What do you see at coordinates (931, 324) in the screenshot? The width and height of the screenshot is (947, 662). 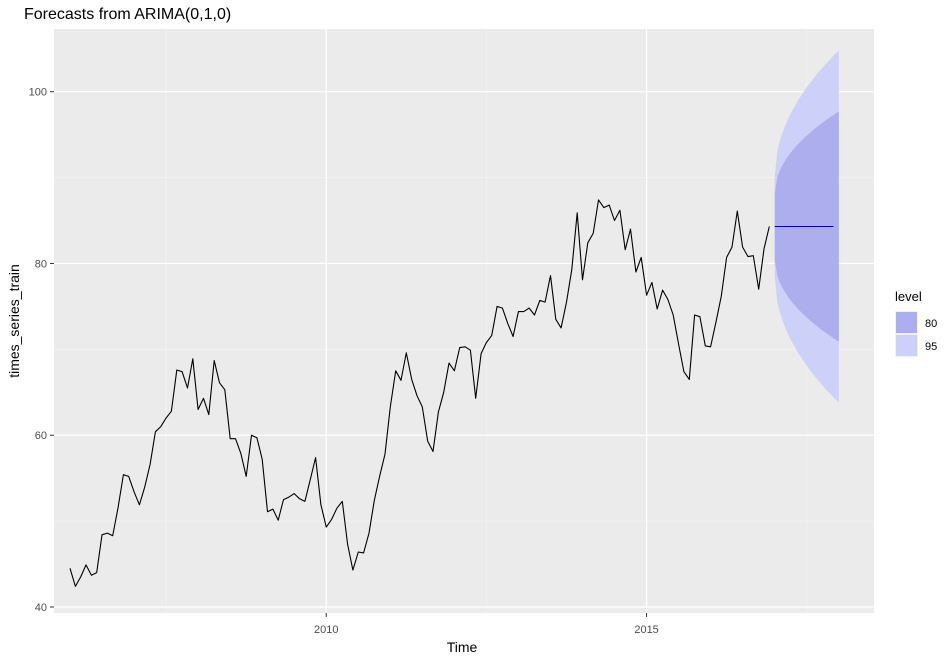 I see `legend-label-80: 80` at bounding box center [931, 324].